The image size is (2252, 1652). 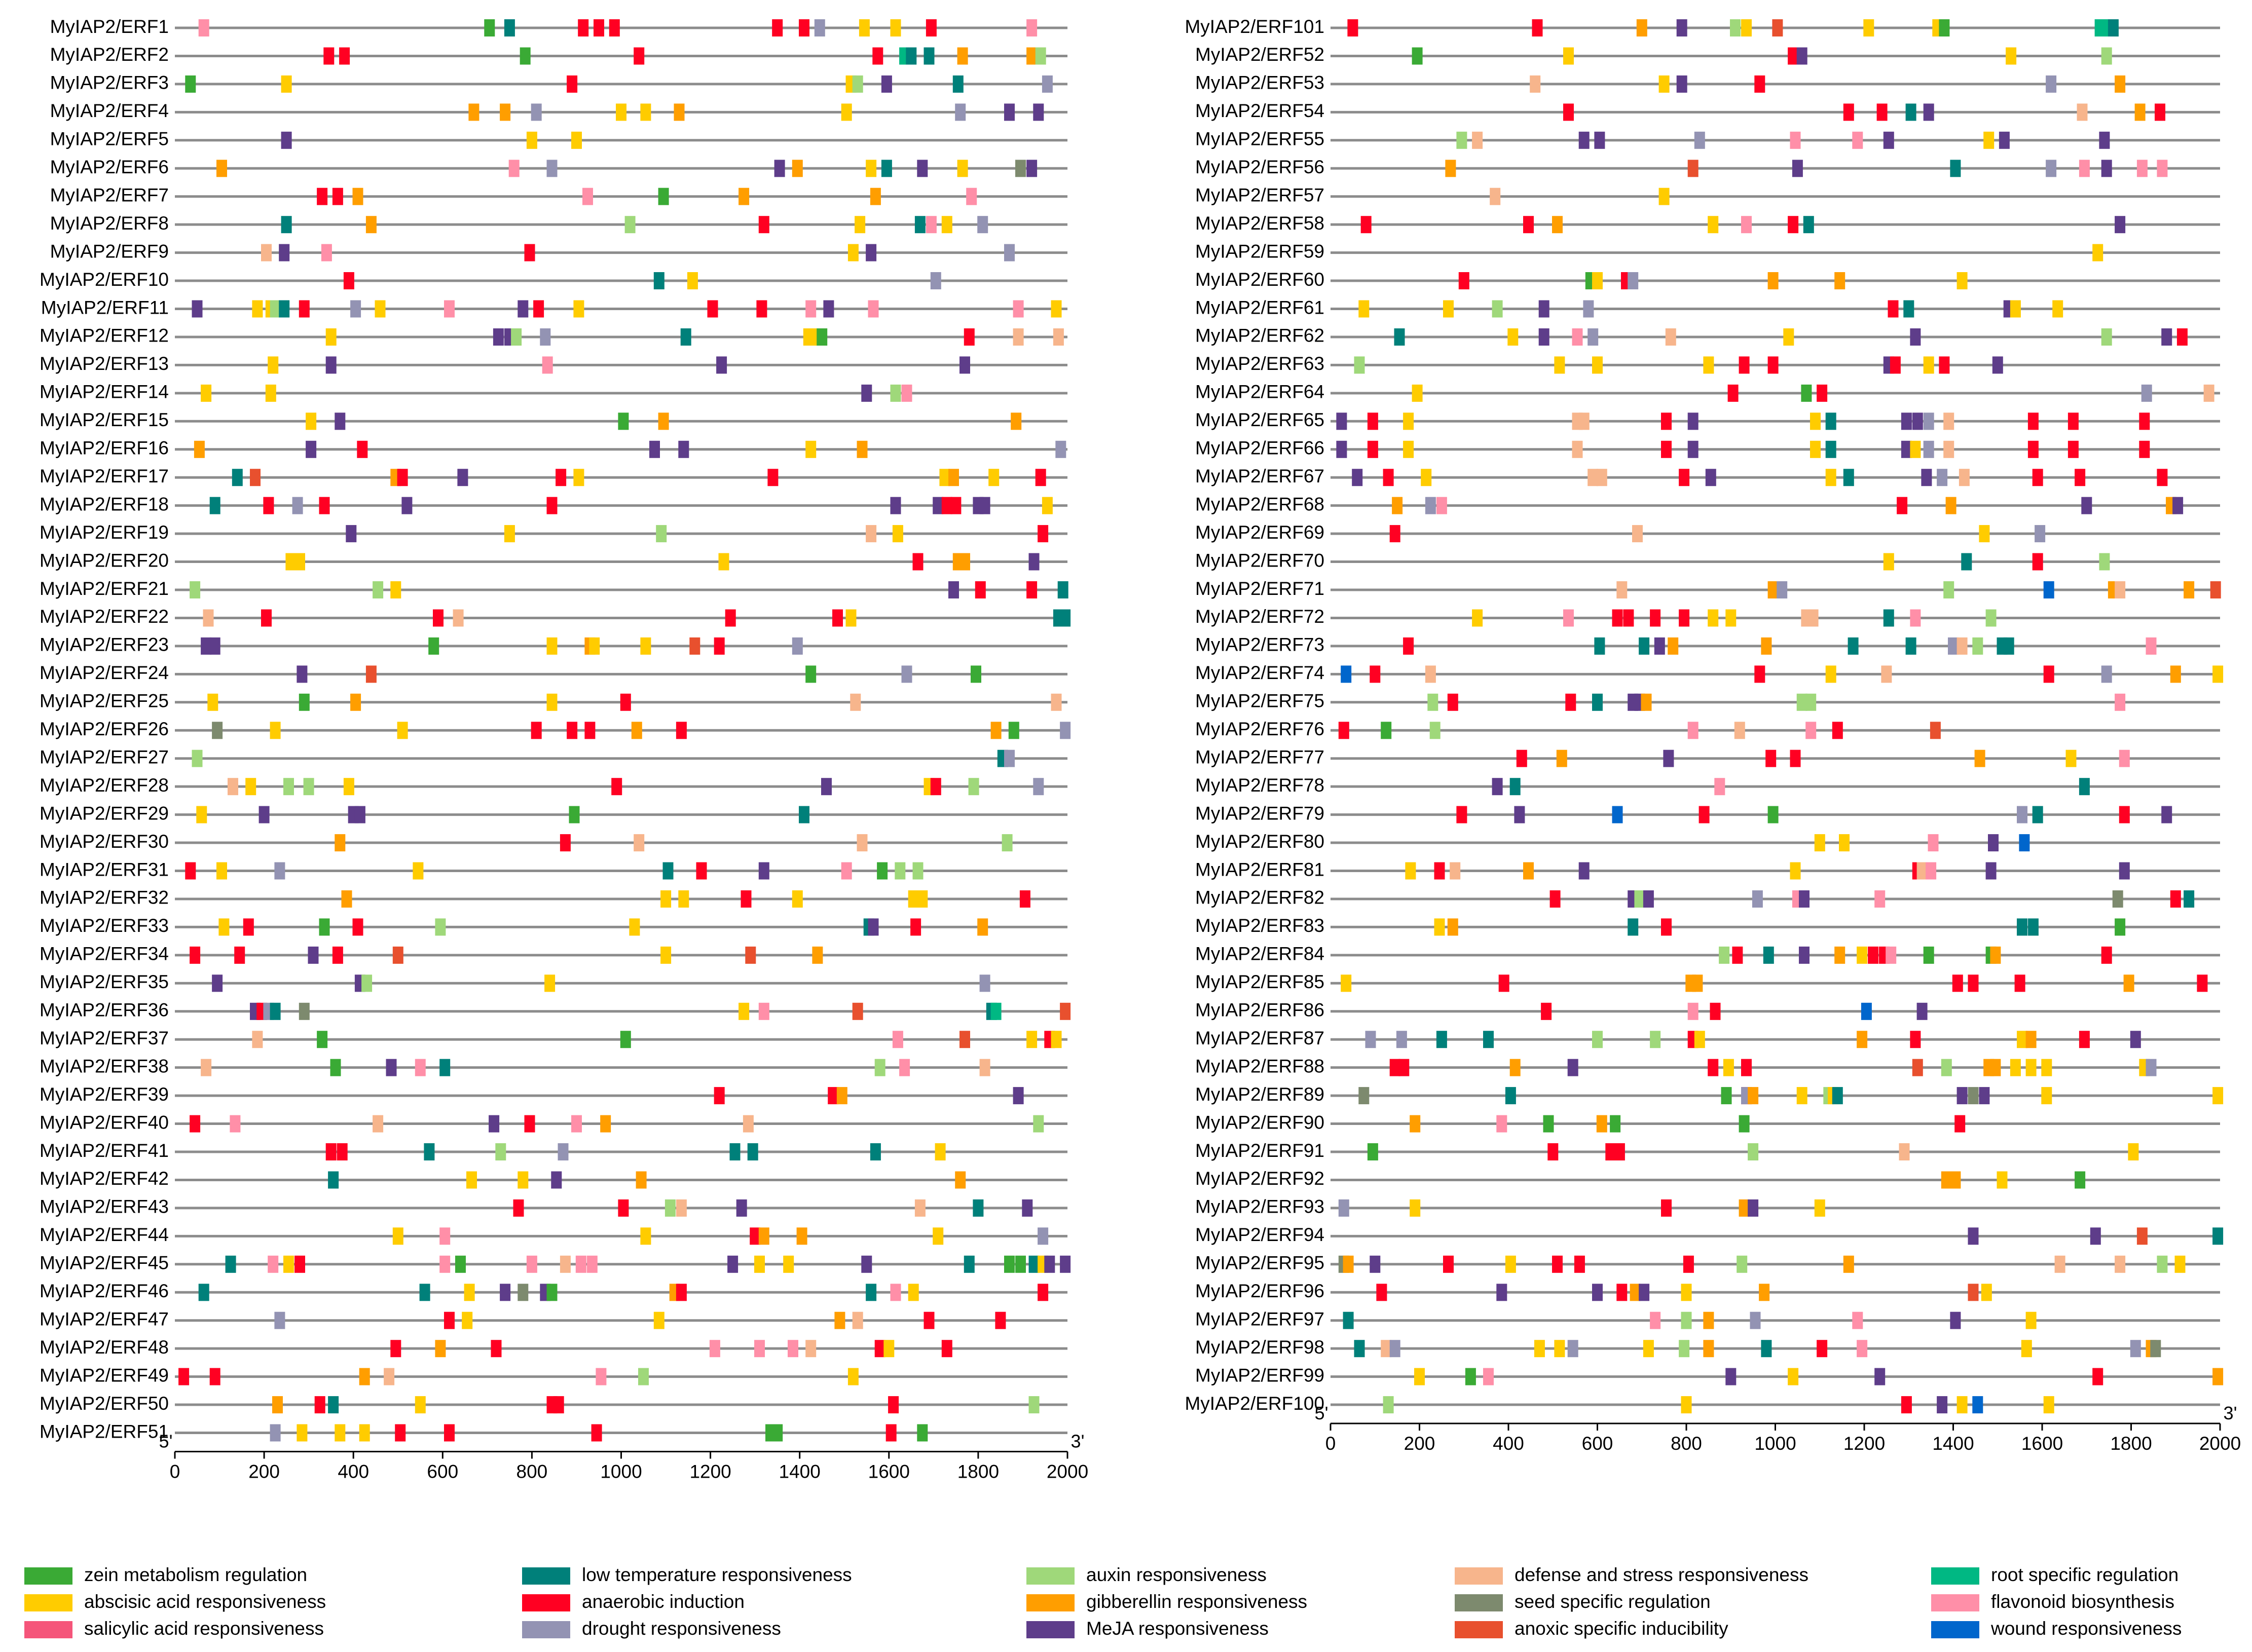 What do you see at coordinates (1419, 1443) in the screenshot?
I see `x-tick-label: 200` at bounding box center [1419, 1443].